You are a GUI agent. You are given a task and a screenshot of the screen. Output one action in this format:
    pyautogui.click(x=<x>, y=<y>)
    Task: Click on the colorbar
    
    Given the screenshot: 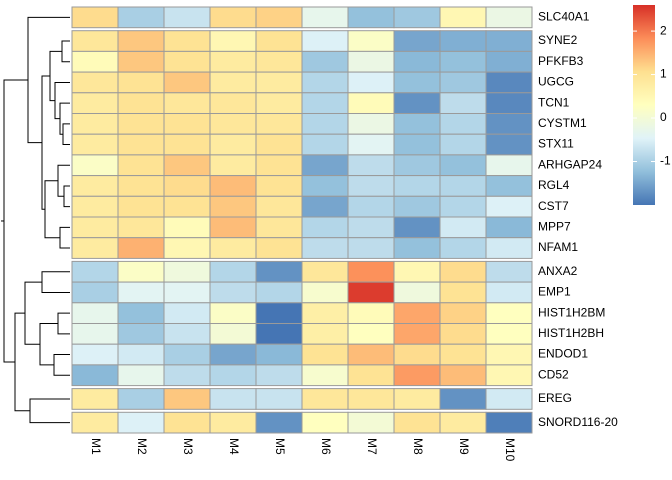 What is the action you would take?
    pyautogui.click(x=644, y=105)
    